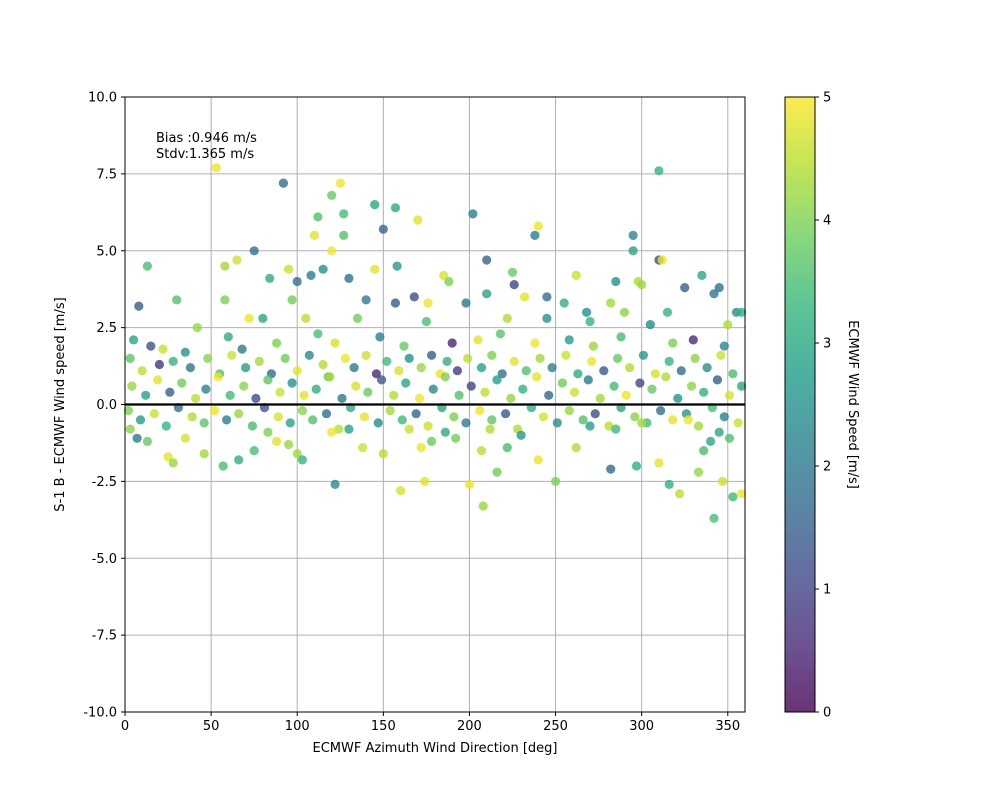 The height and width of the screenshot is (800, 1000). I want to click on colorbar-label: ECMWF Wind Speed [m/s], so click(852, 404).